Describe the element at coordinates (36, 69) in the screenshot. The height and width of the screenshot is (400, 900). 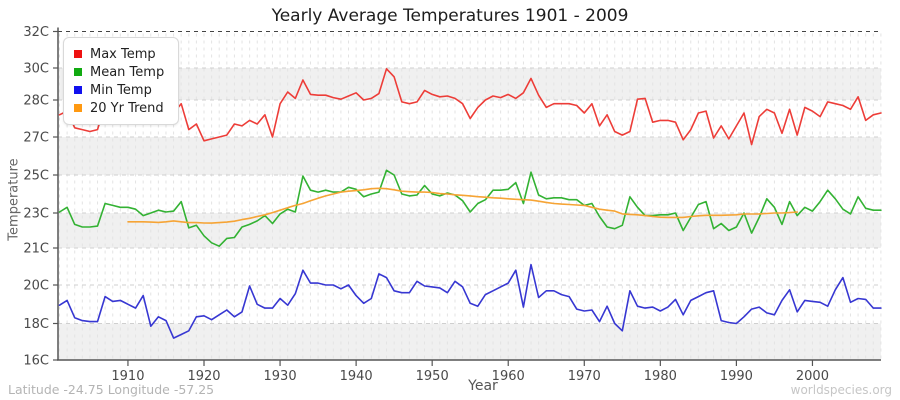
I see `y-tick-label: 30C` at that location.